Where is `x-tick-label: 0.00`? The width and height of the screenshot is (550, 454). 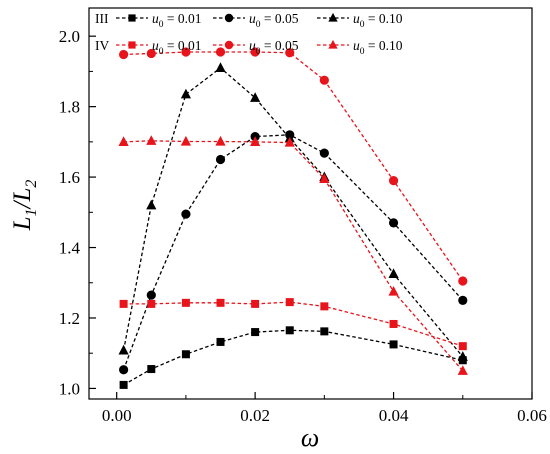
x-tick-label: 0.00 is located at coordinates (117, 415).